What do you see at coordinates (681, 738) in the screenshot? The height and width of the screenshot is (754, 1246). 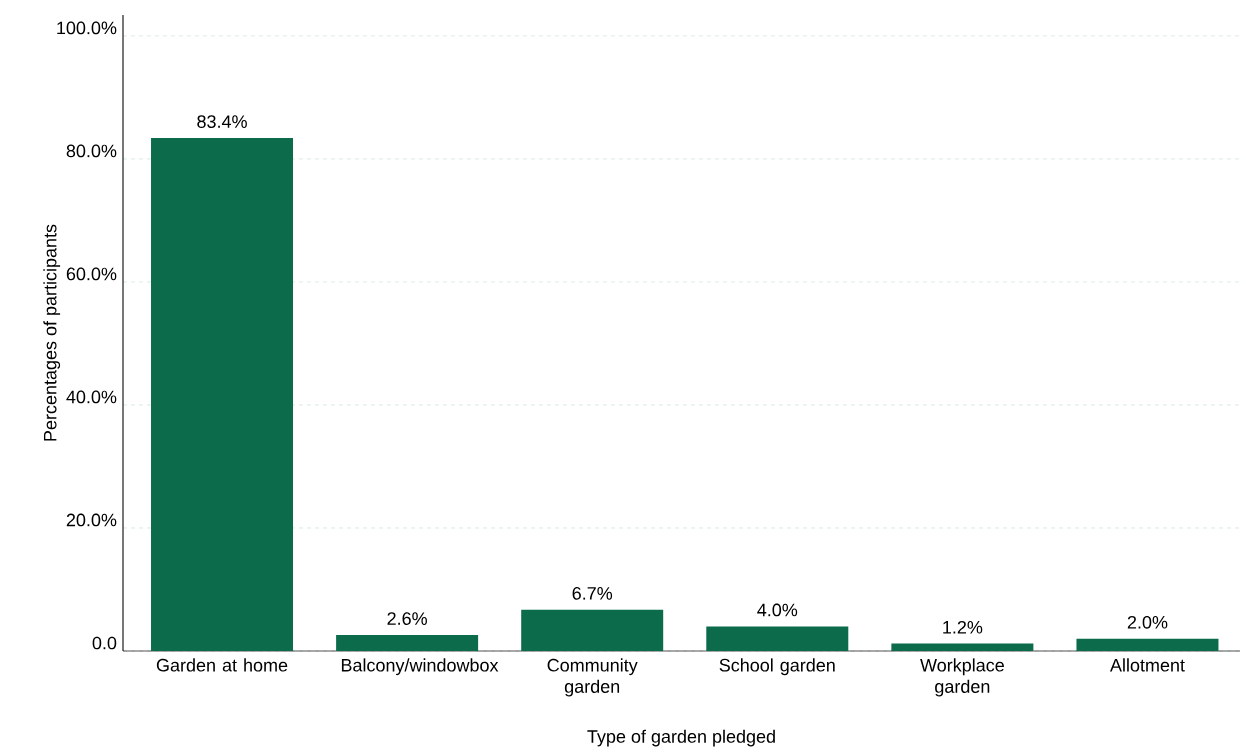 I see `x-axis-title: Type of garden pledged` at bounding box center [681, 738].